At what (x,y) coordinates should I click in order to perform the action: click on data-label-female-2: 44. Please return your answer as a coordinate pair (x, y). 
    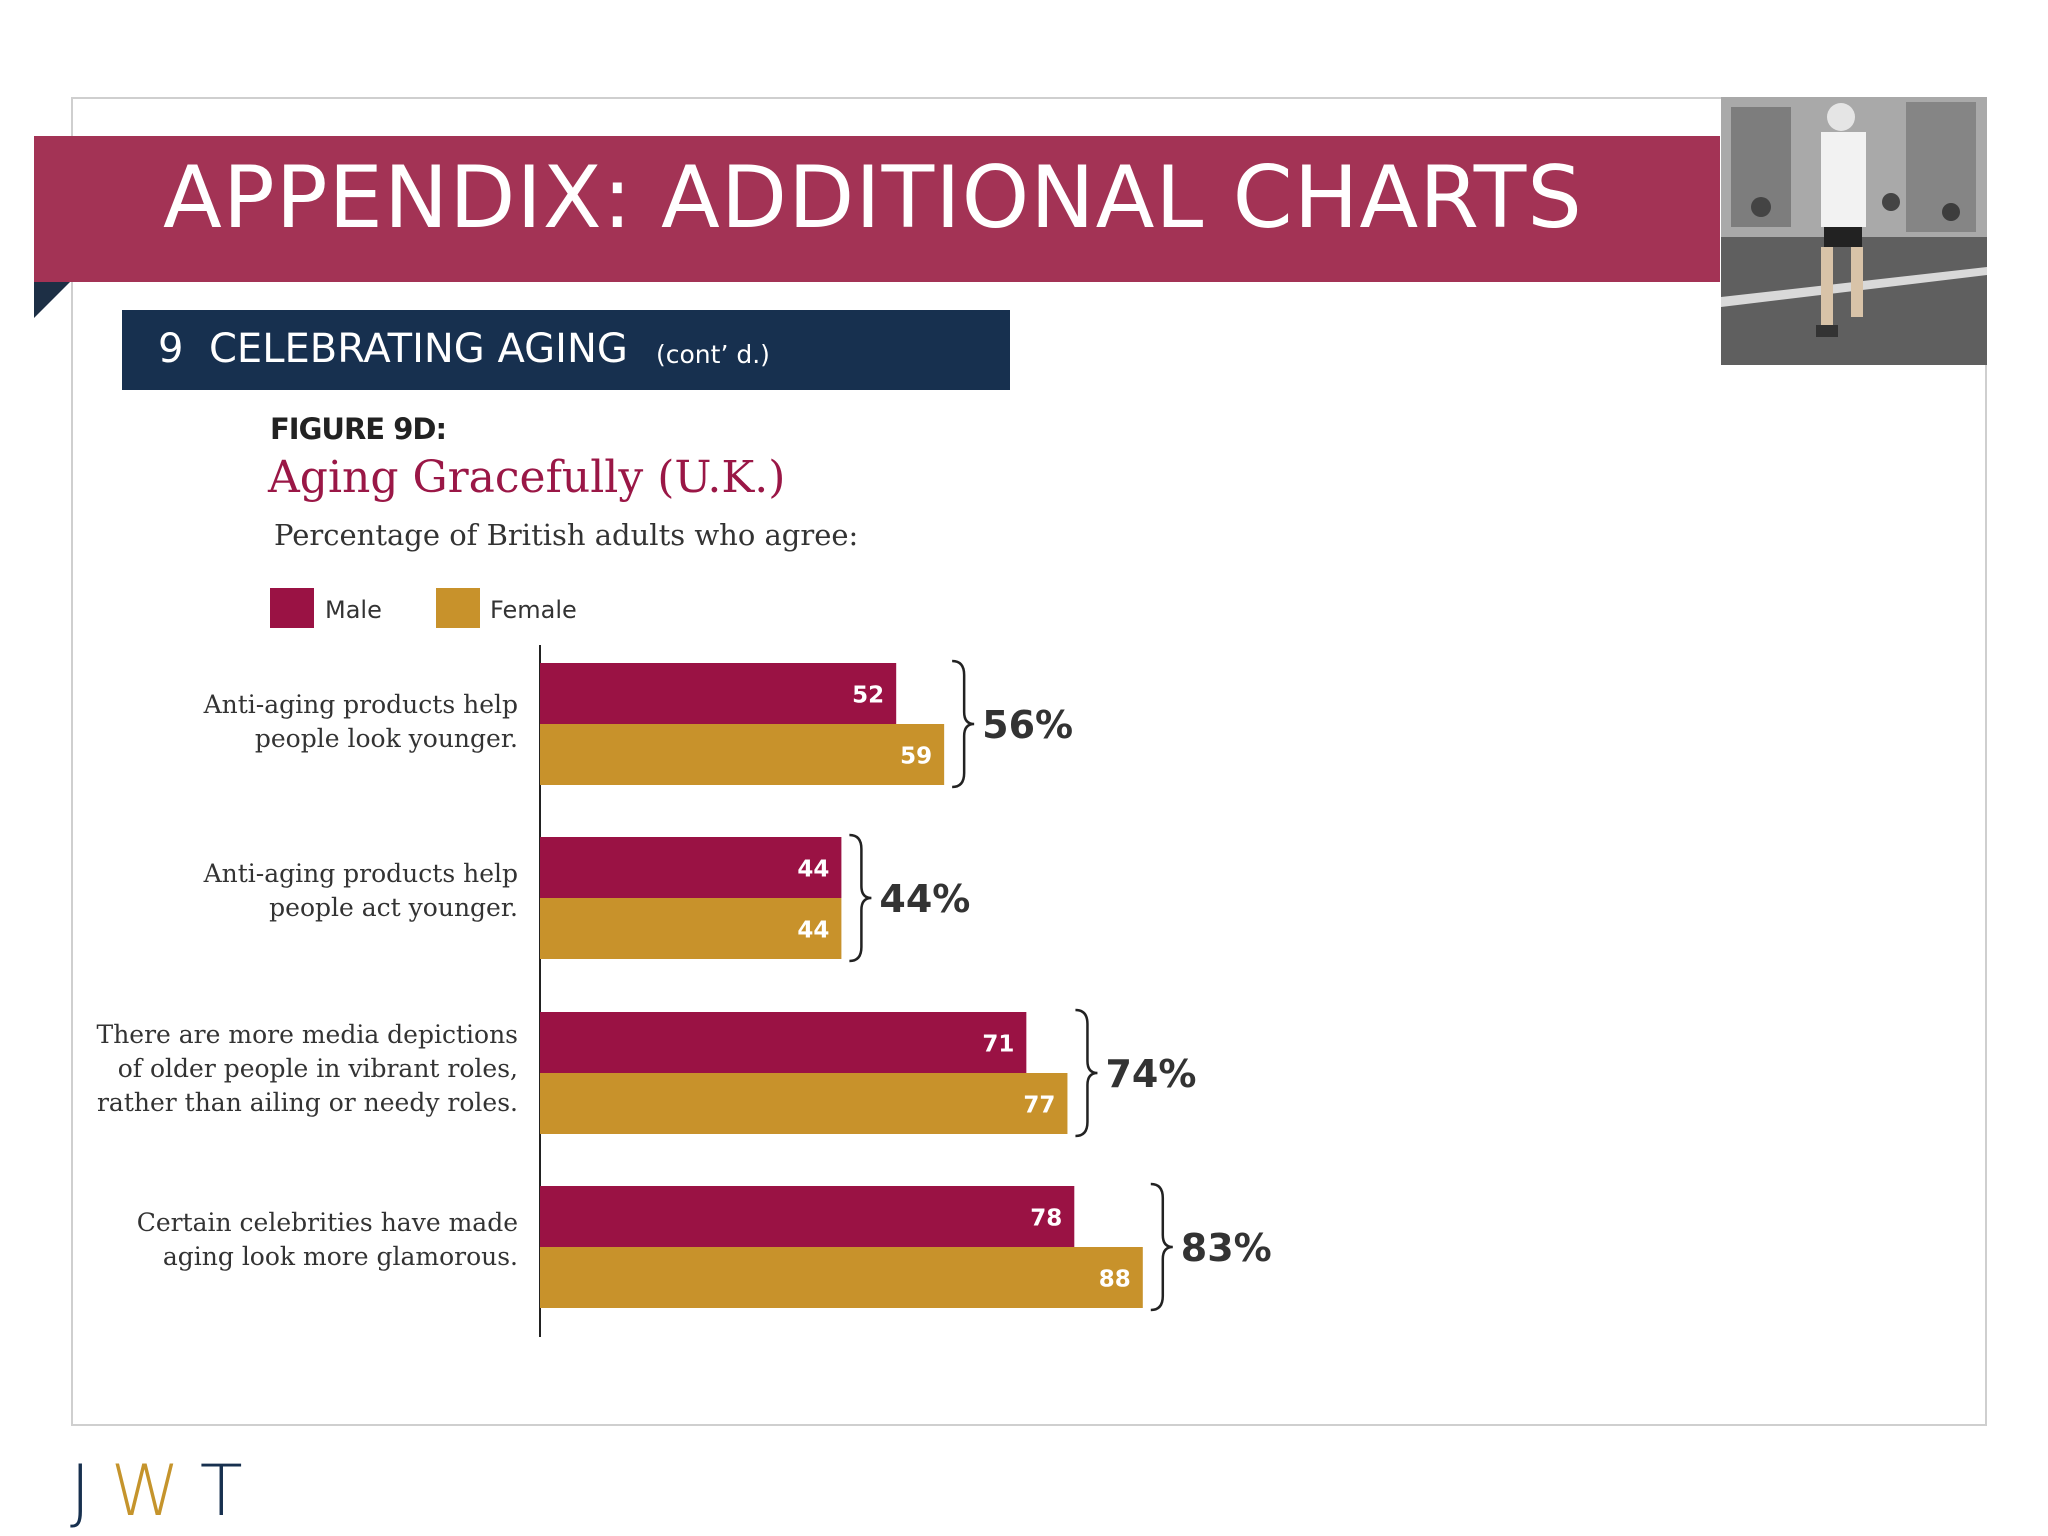
    Looking at the image, I should click on (813, 931).